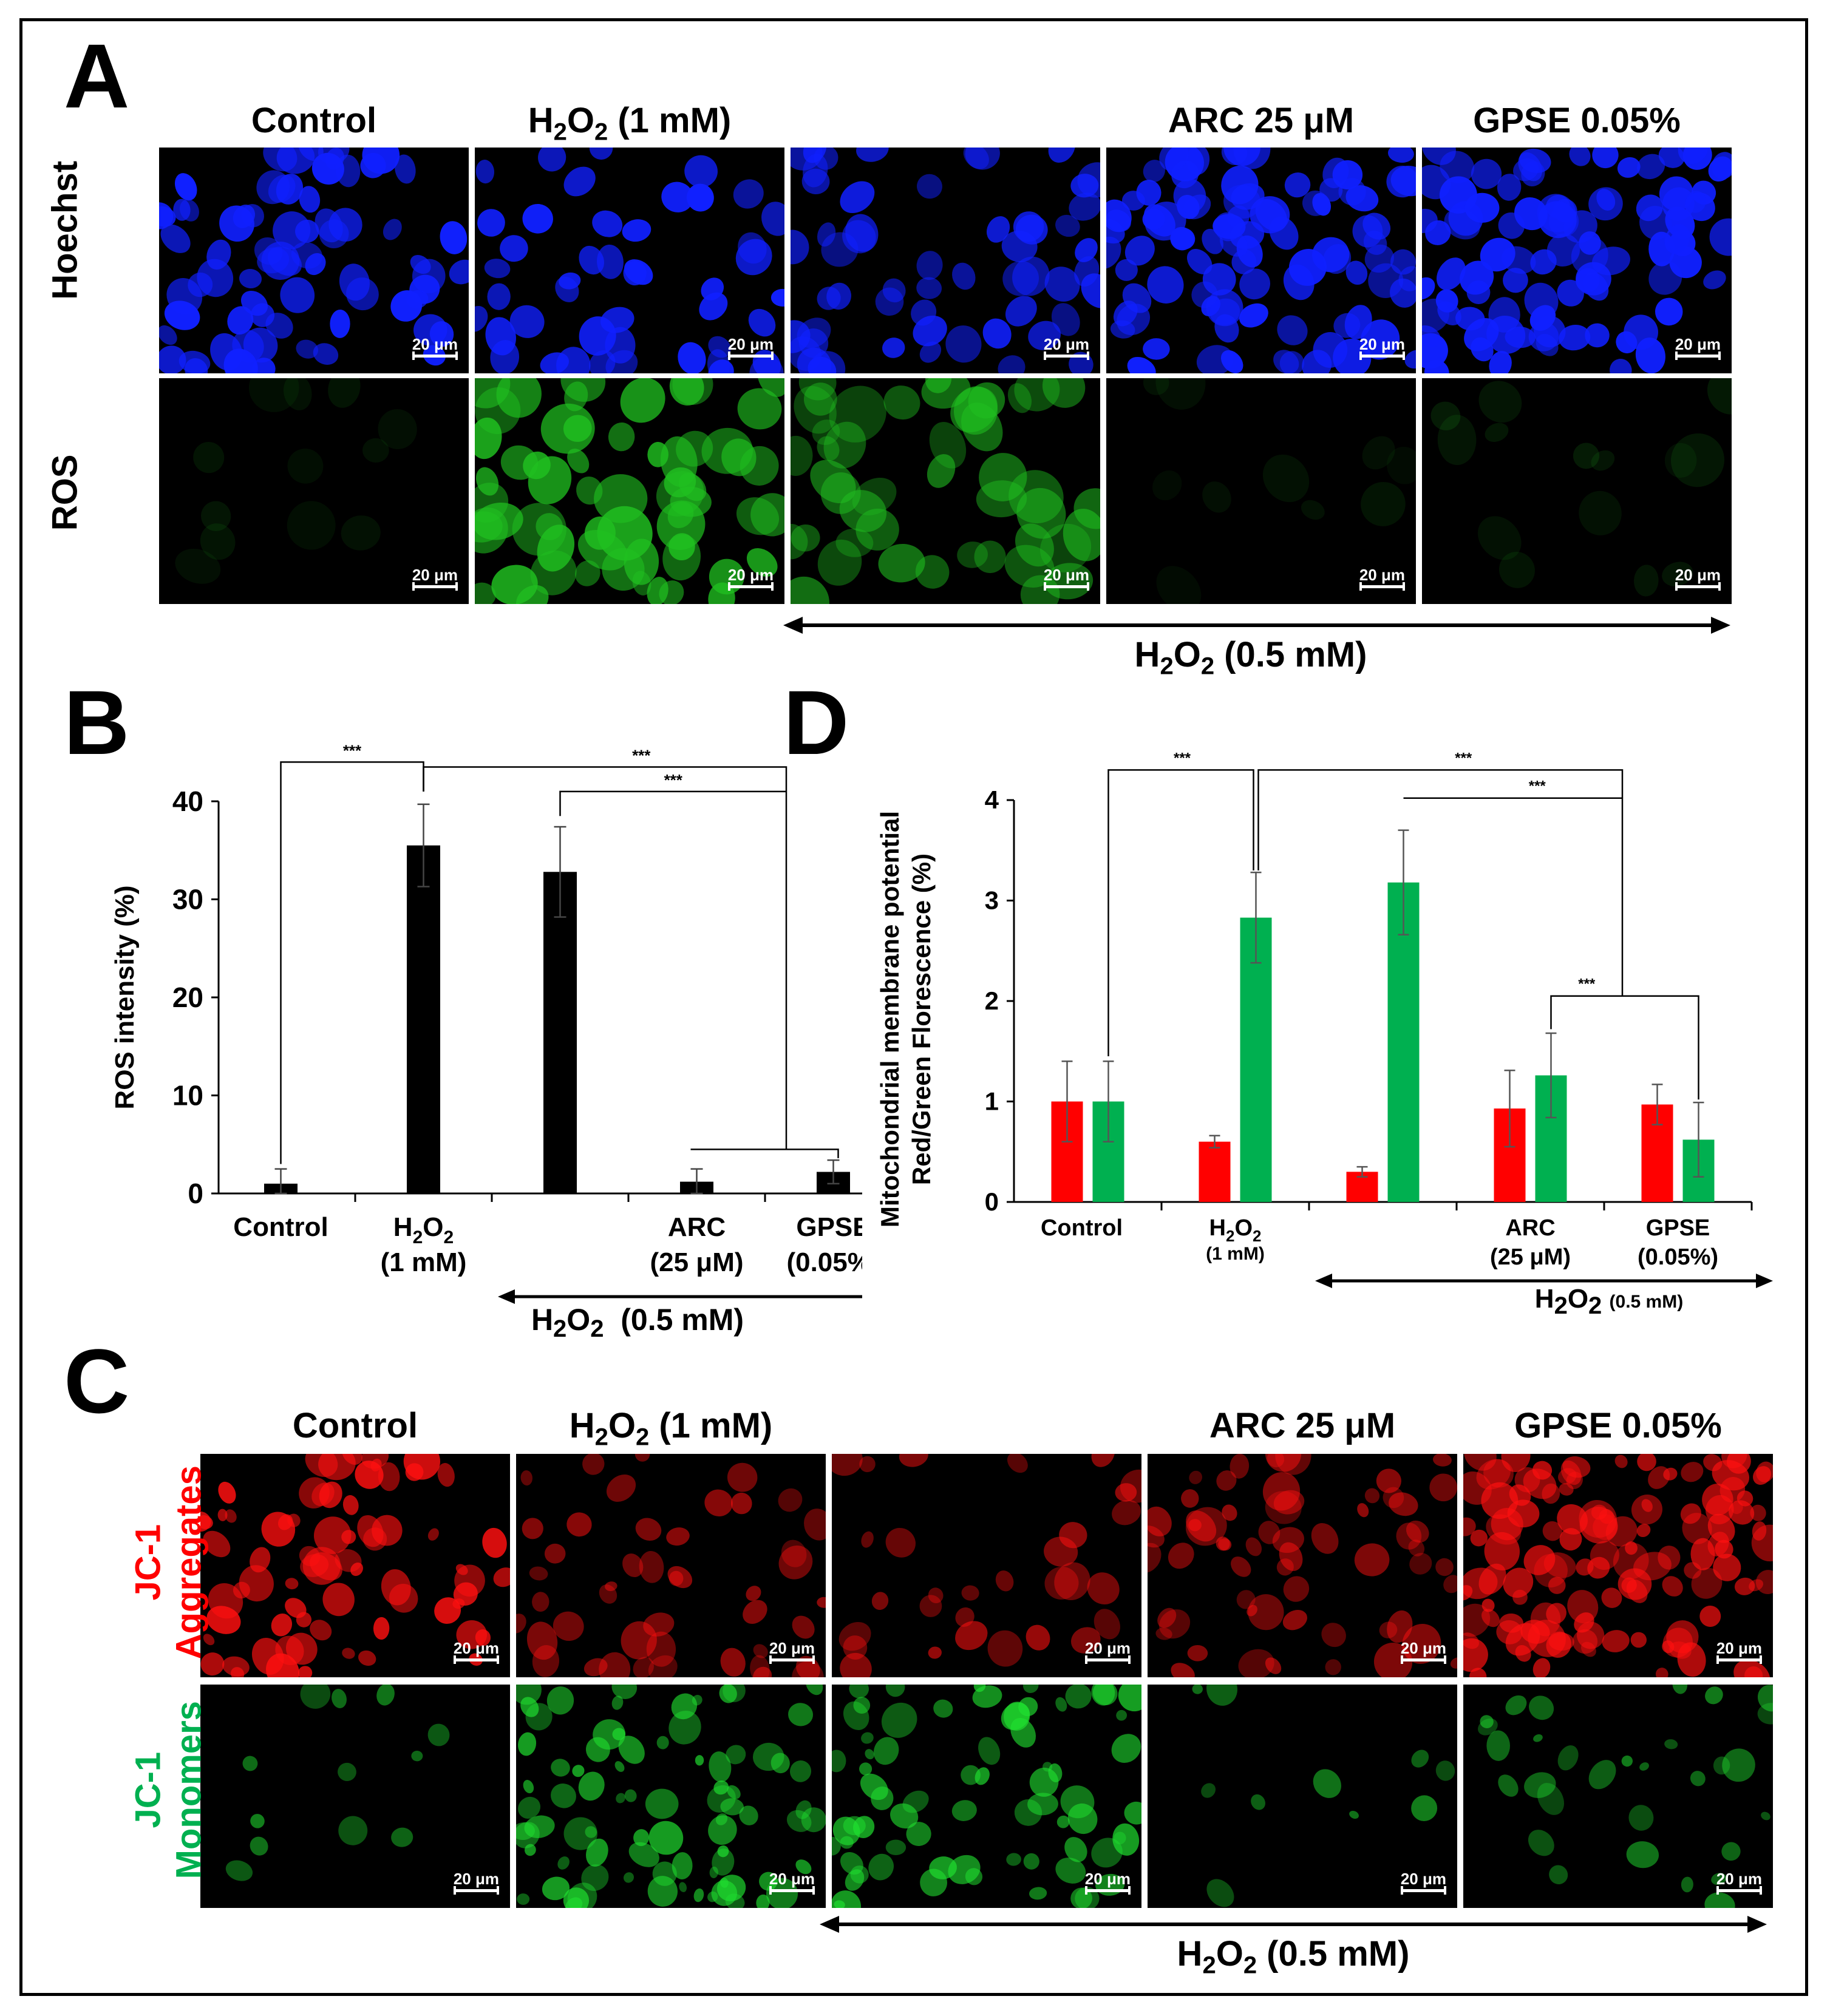  What do you see at coordinates (169, 1790) in the screenshot?
I see `row-label-jc1-monomers-text: JC-1 Monomers` at bounding box center [169, 1790].